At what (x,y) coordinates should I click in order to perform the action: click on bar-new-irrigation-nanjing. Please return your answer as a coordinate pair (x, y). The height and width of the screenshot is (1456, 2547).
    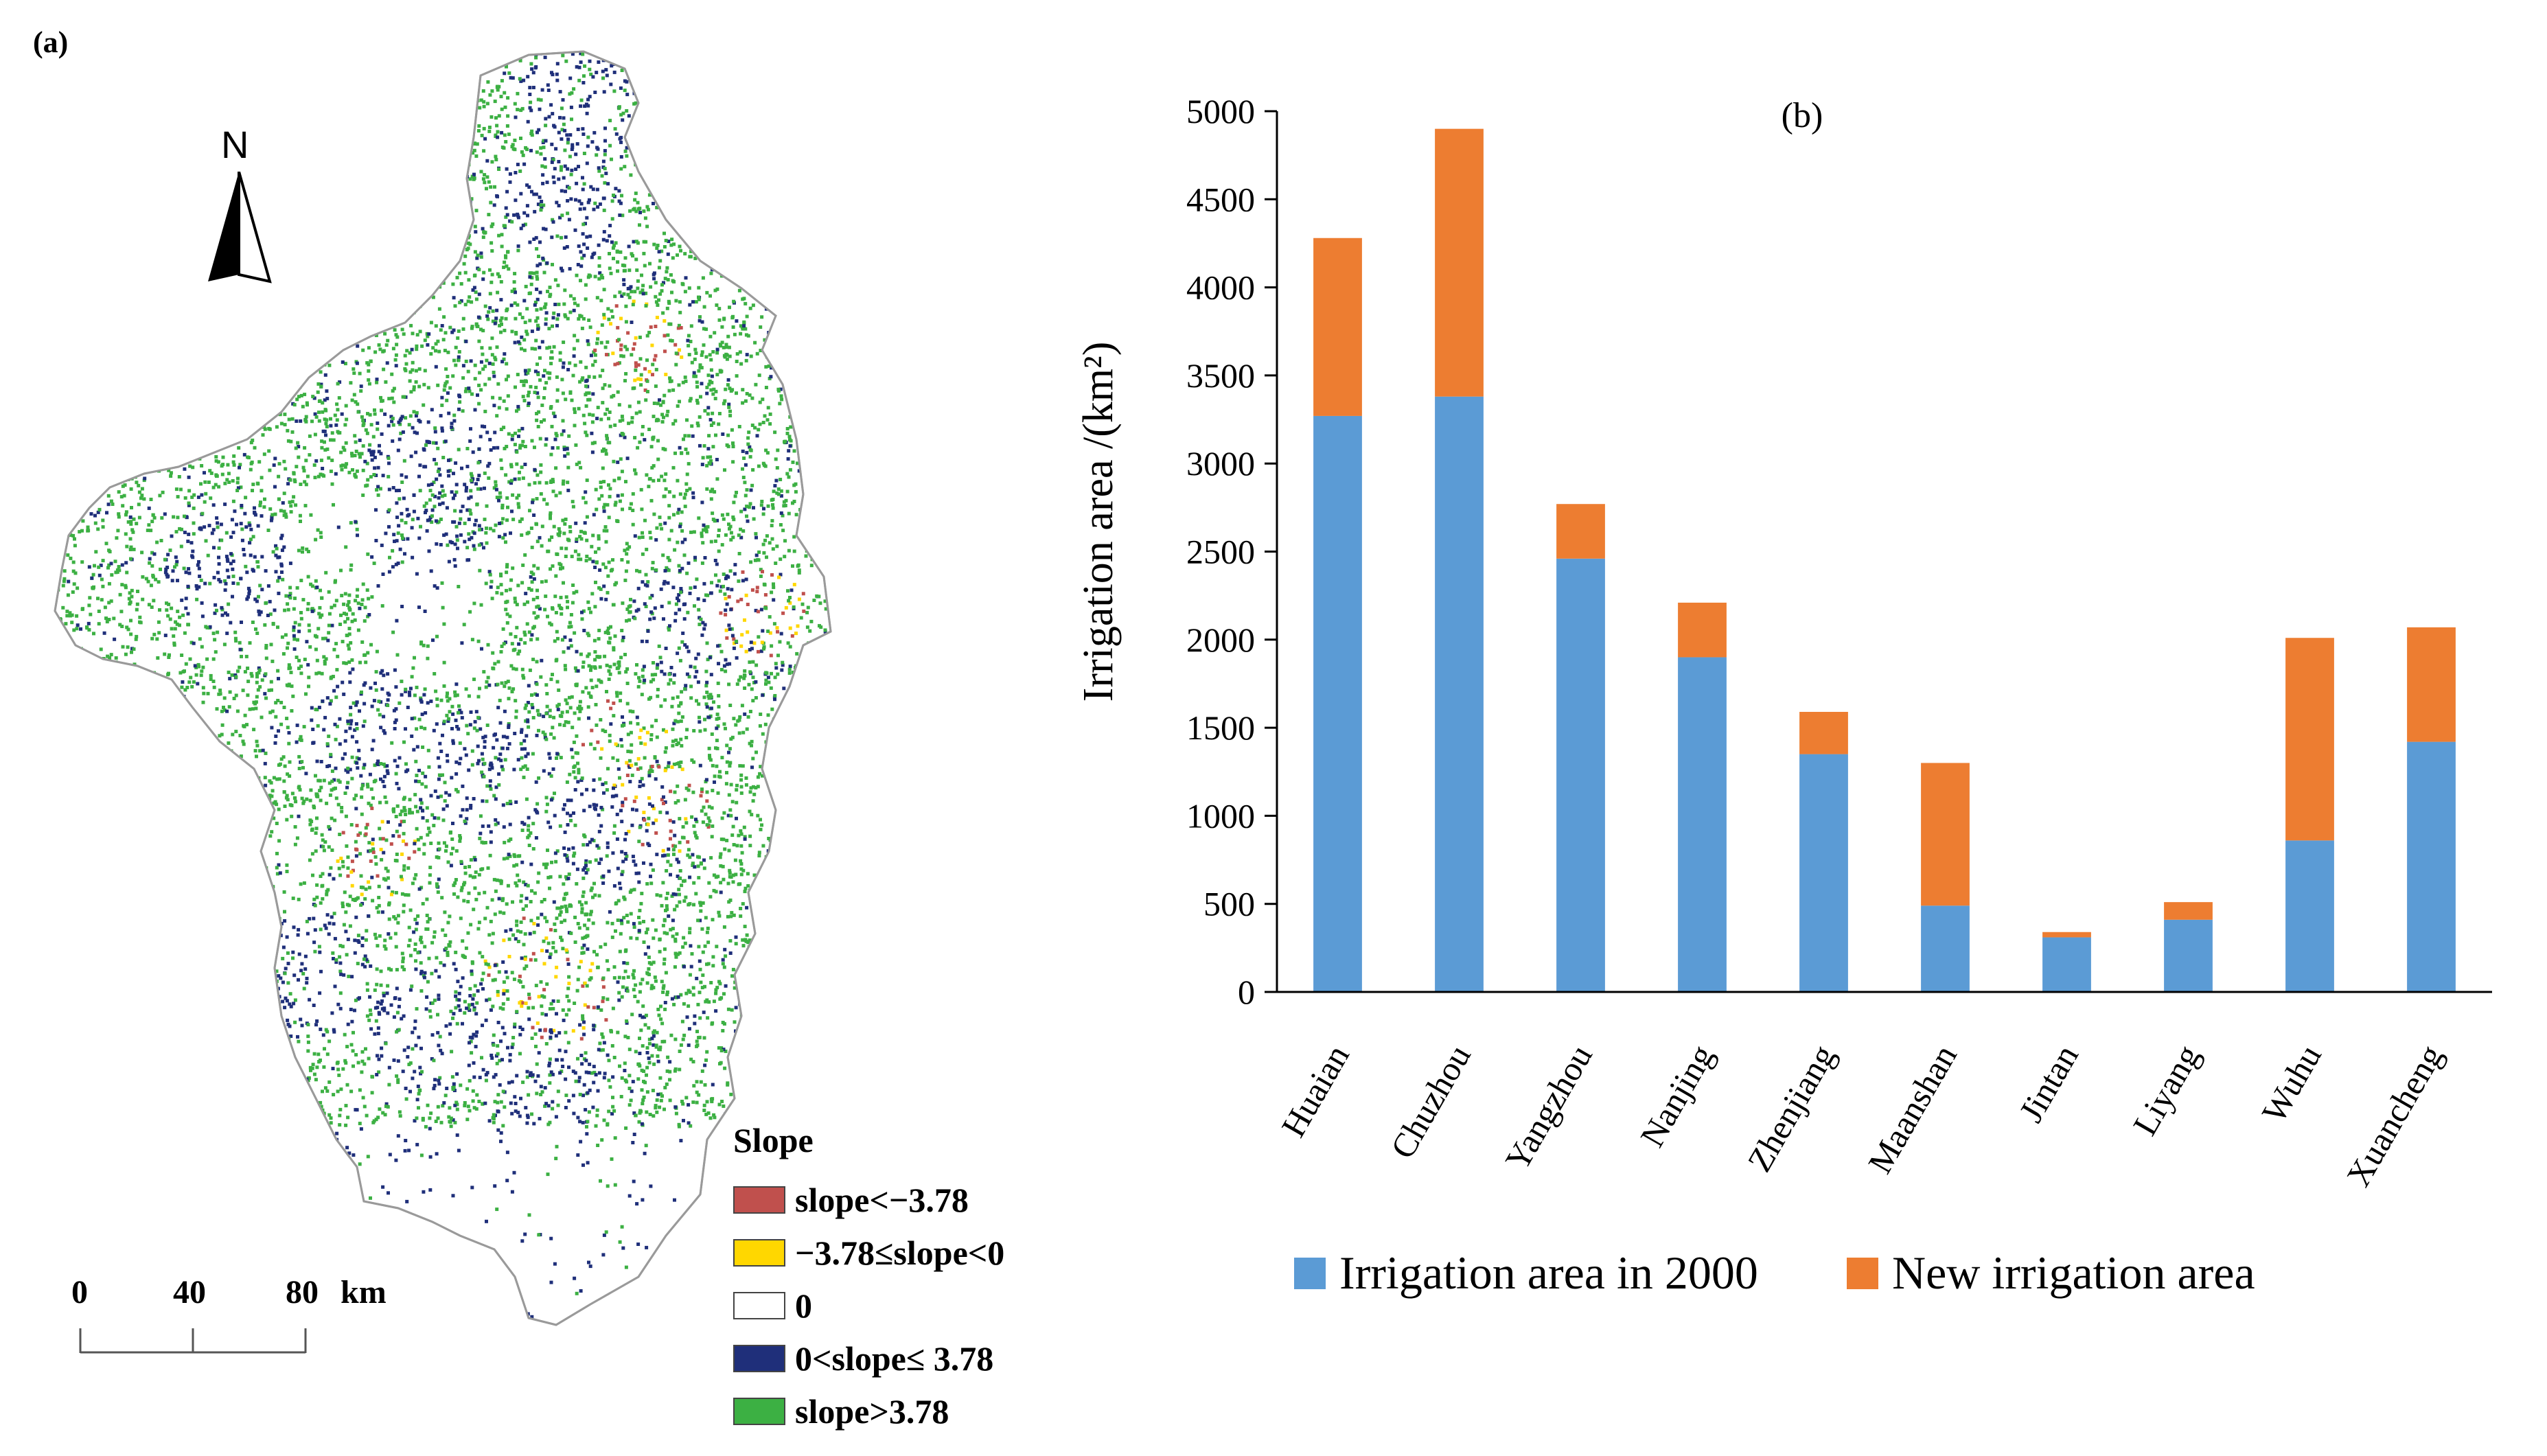
    Looking at the image, I should click on (1702, 630).